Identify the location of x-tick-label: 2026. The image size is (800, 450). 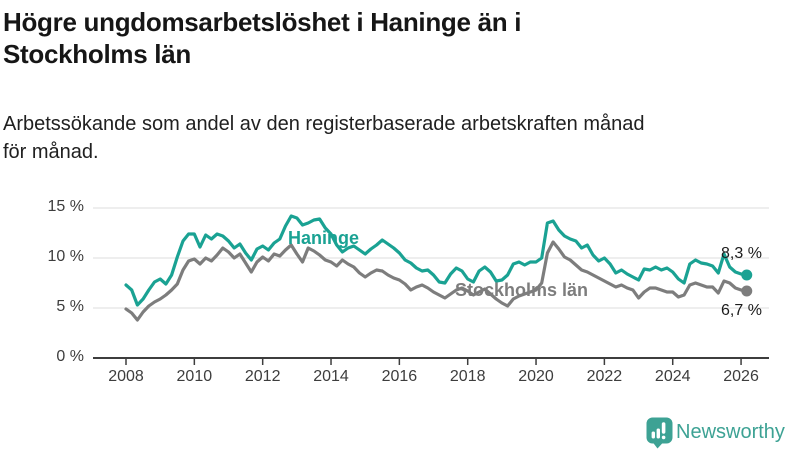
(741, 376).